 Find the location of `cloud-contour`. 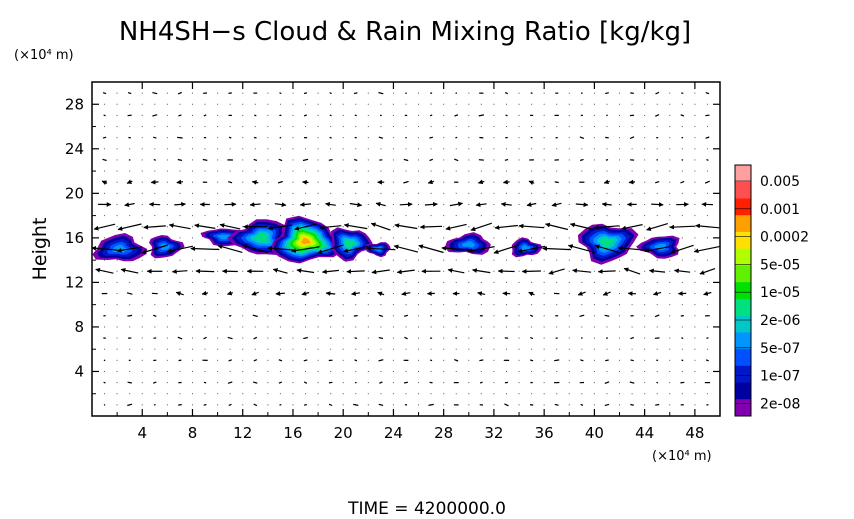

cloud-contour is located at coordinates (260, 237).